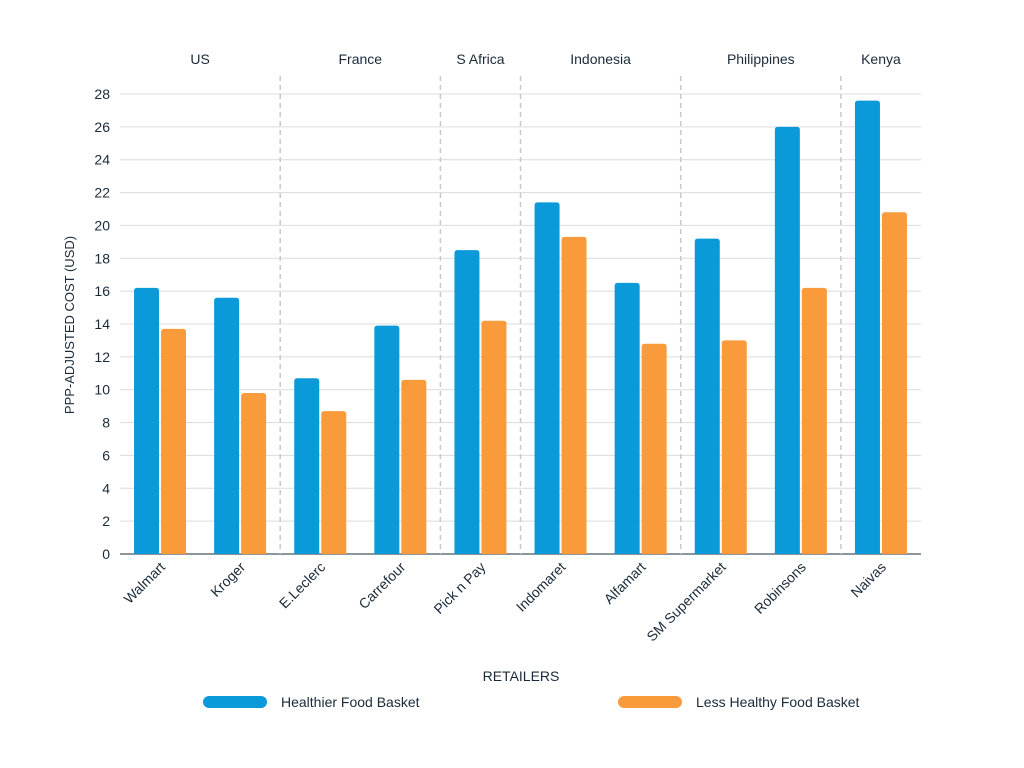  Describe the element at coordinates (600, 59) in the screenshot. I see `country-label: Indonesia` at that location.